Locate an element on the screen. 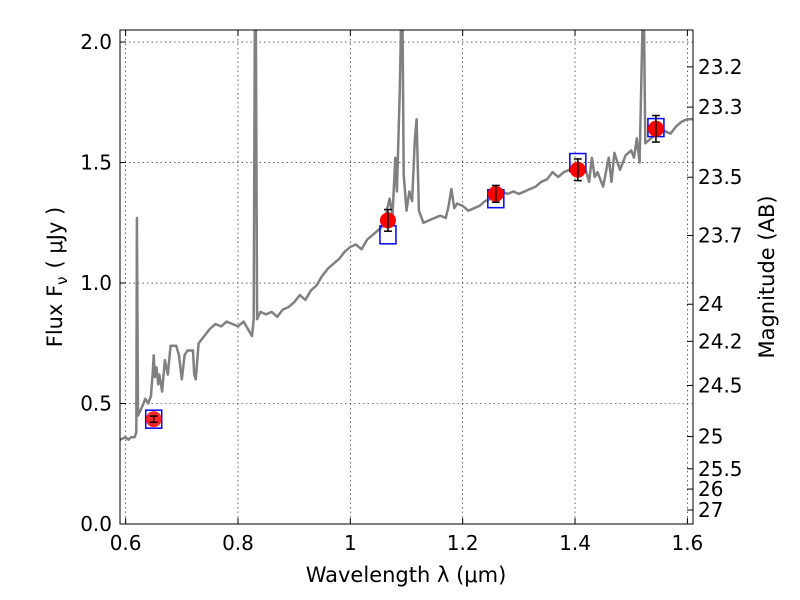  y-tick-label: 1.0 is located at coordinates (96, 283).